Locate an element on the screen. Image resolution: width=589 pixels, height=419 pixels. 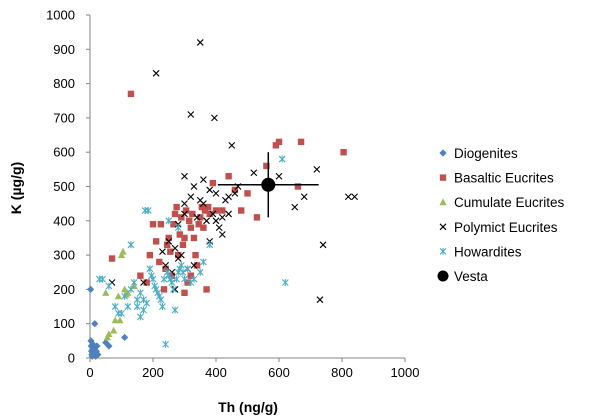
legend-item: Polymict Eucrites is located at coordinates (498, 227).